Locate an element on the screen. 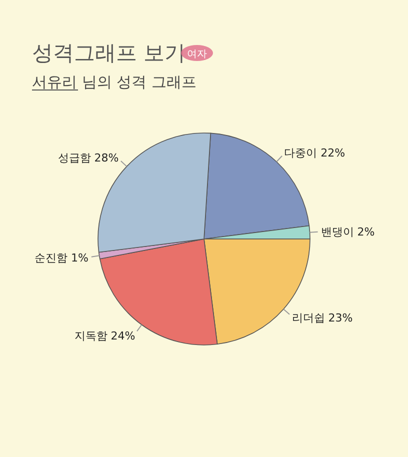 This screenshot has width=408, height=457. data-label: 2% is located at coordinates (366, 232).